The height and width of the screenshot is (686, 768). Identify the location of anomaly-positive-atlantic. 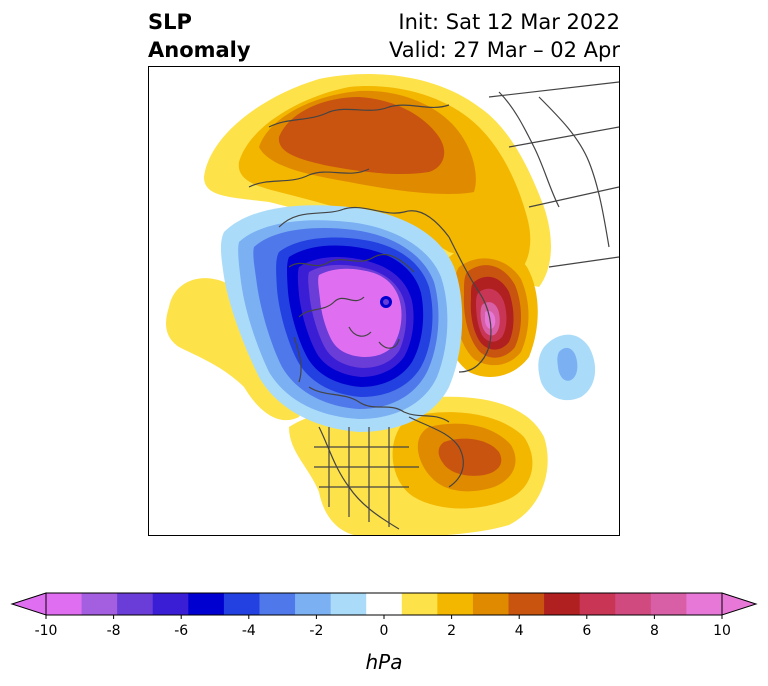
(418, 465).